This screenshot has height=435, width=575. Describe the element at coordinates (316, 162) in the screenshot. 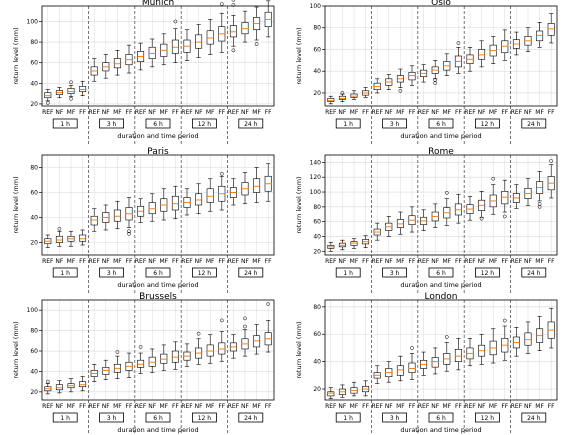

I see `y-tick-label: 140` at that location.